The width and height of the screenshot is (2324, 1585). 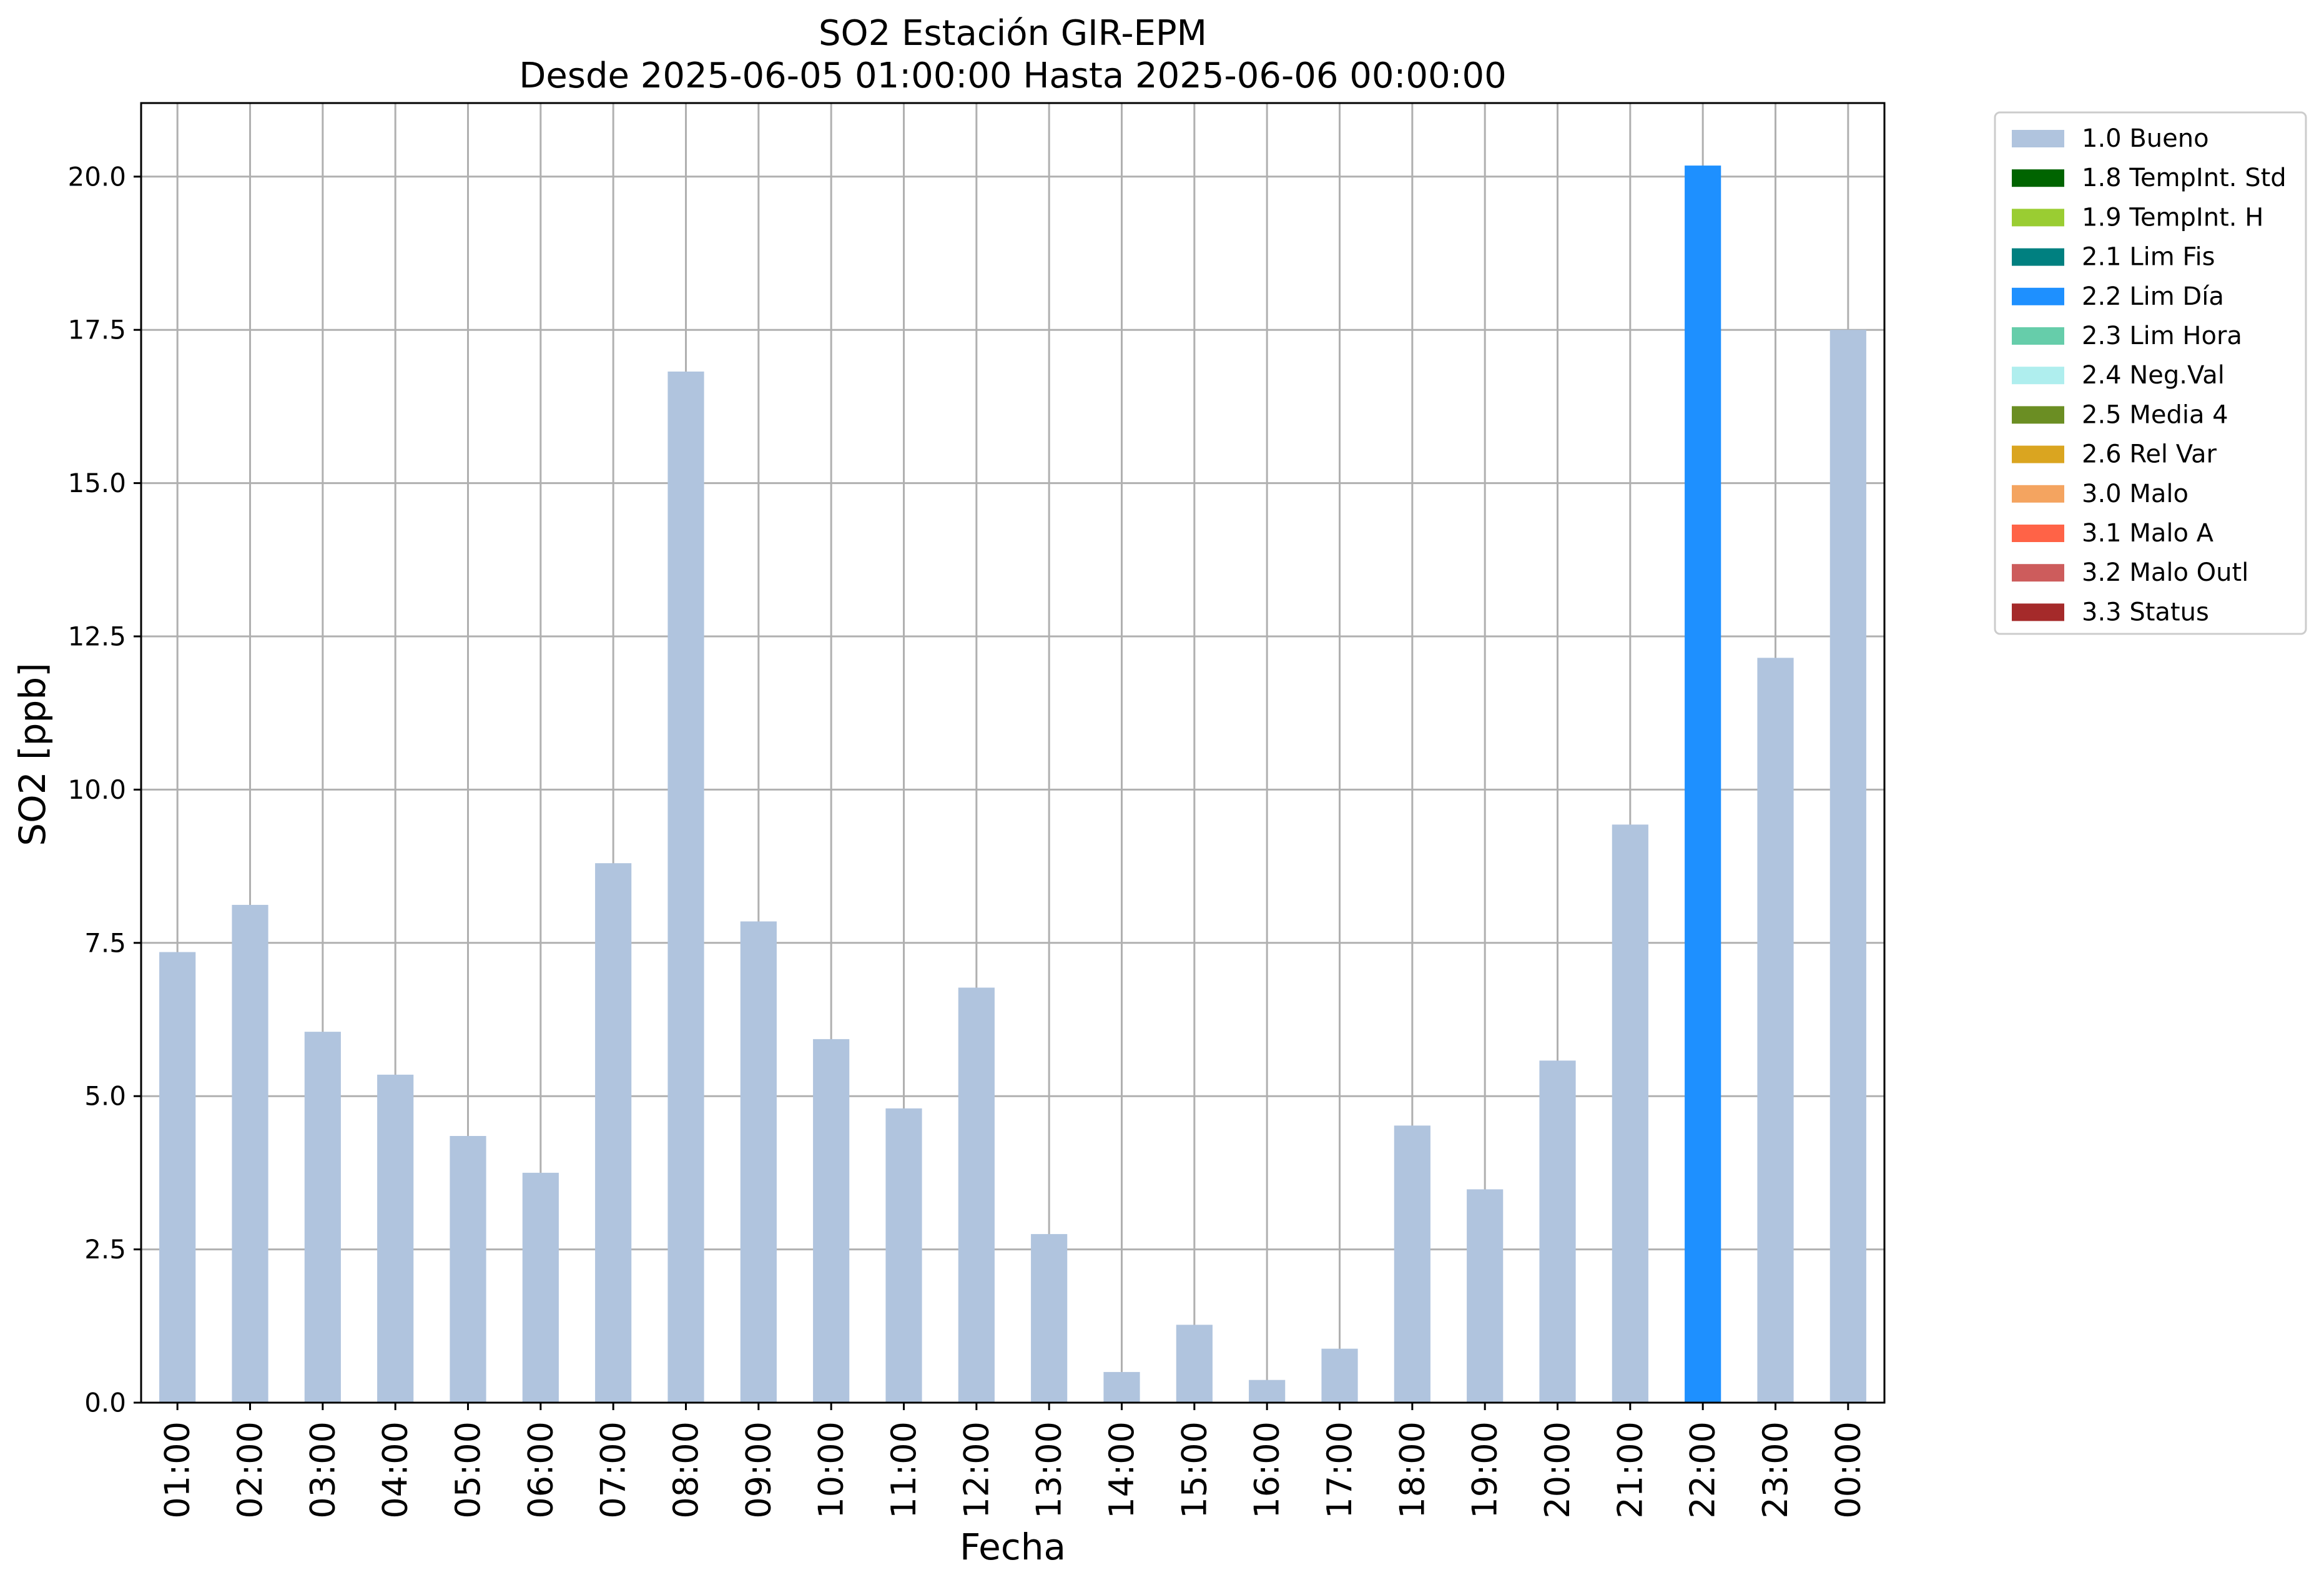 What do you see at coordinates (2172, 217) in the screenshot?
I see `legend-label: 1.9 TempInt. H` at bounding box center [2172, 217].